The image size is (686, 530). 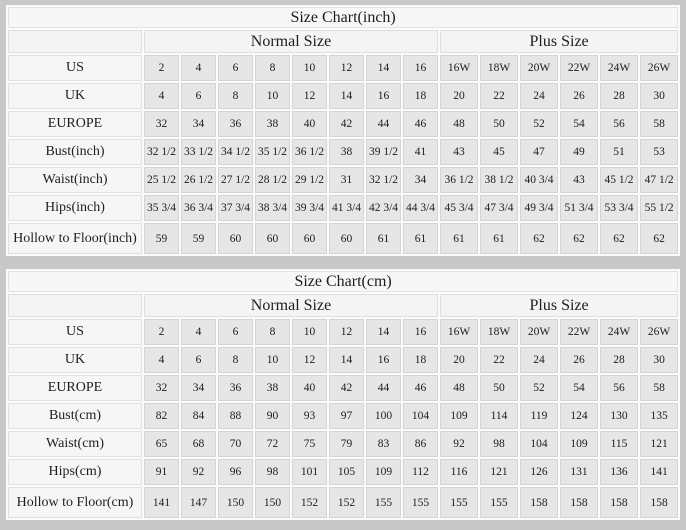 I want to click on group-header-row: Normal Size Plus Size, so click(x=343, y=305).